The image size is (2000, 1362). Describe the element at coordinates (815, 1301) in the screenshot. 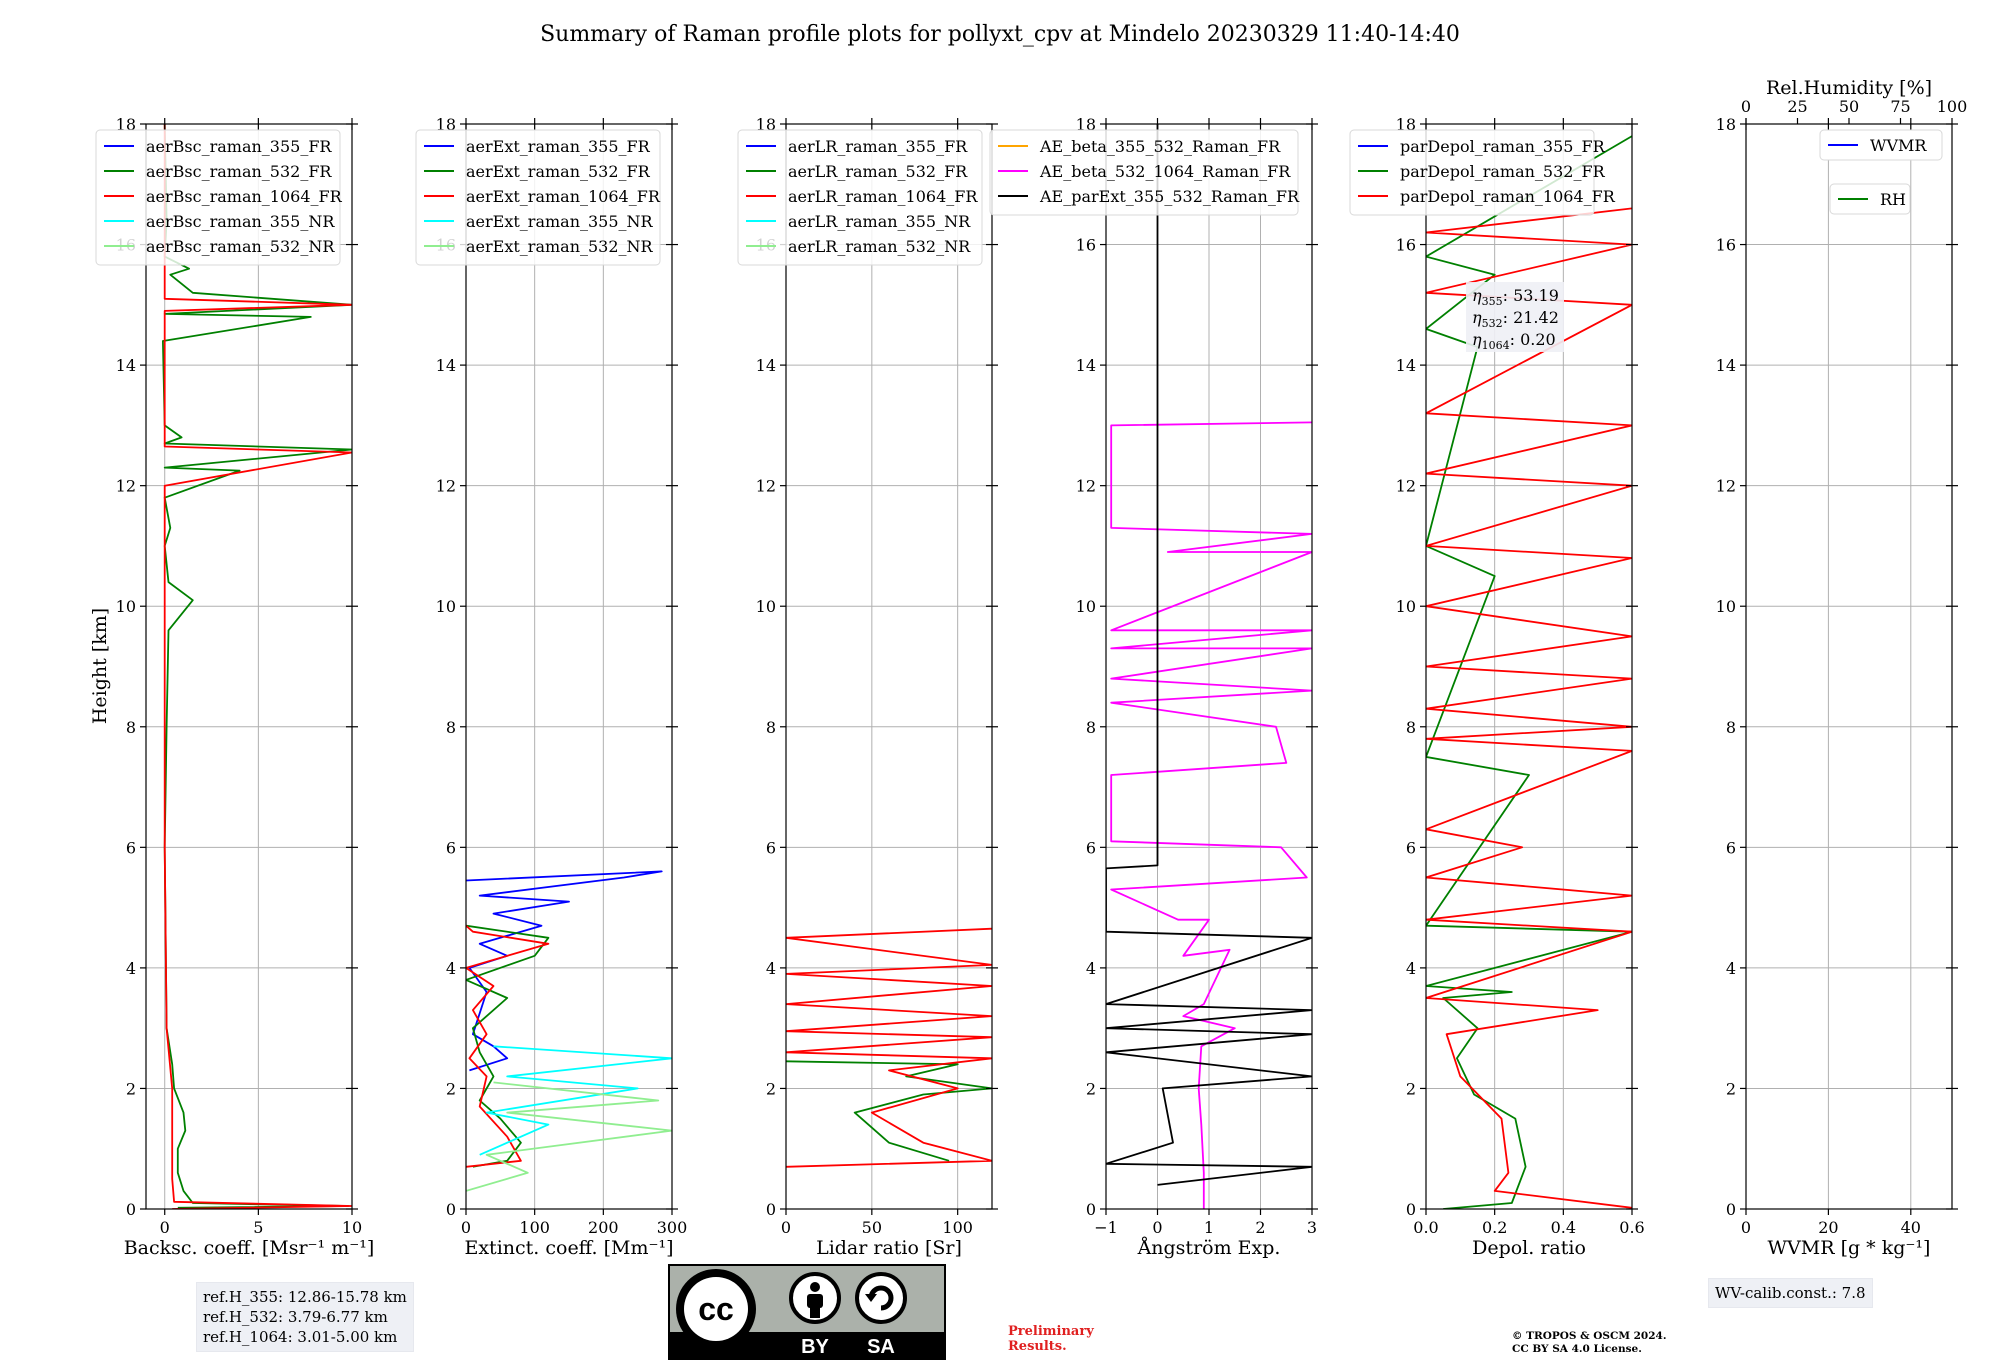

I see `by-person-body` at that location.